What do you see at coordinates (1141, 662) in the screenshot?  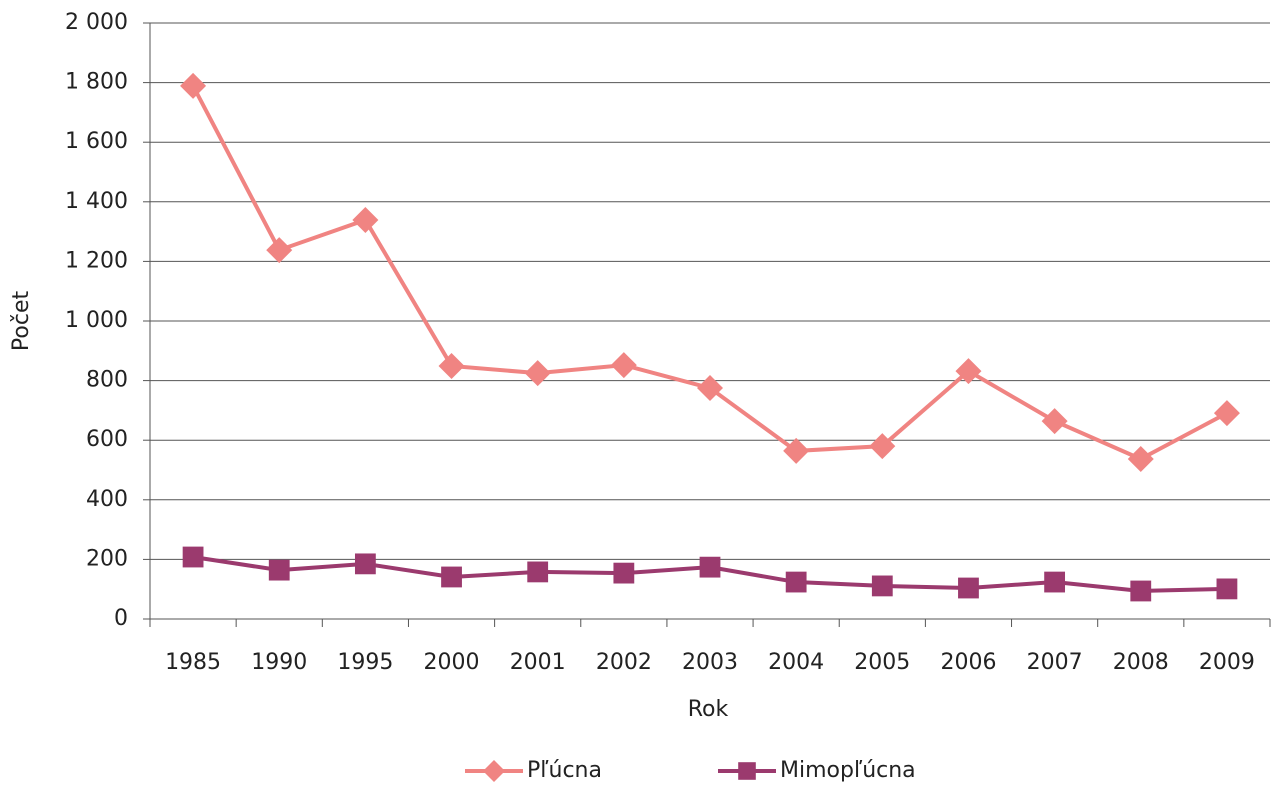 I see `x-tick-label: 2008` at bounding box center [1141, 662].